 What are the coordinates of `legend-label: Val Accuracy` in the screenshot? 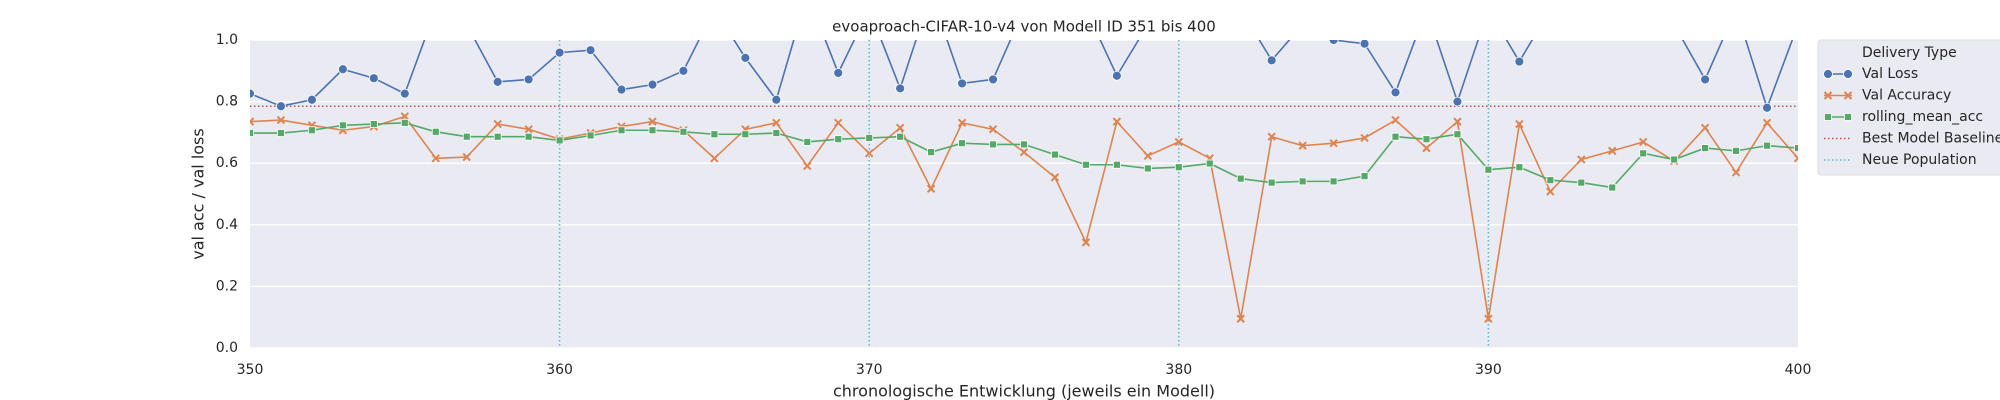 It's located at (1906, 96).